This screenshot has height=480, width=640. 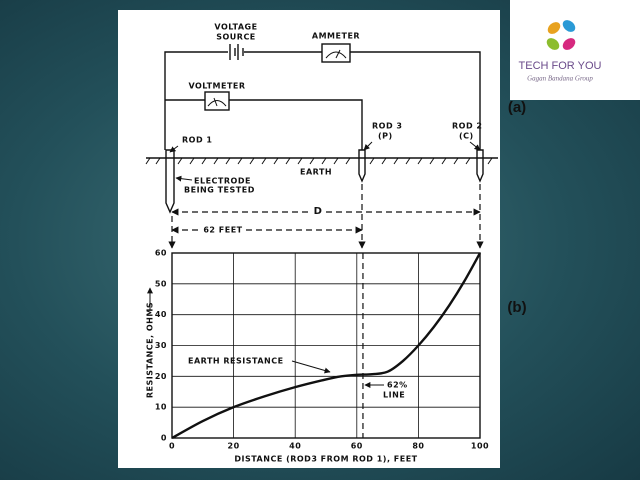 I want to click on component-label: VOLTMETER, so click(x=216, y=86).